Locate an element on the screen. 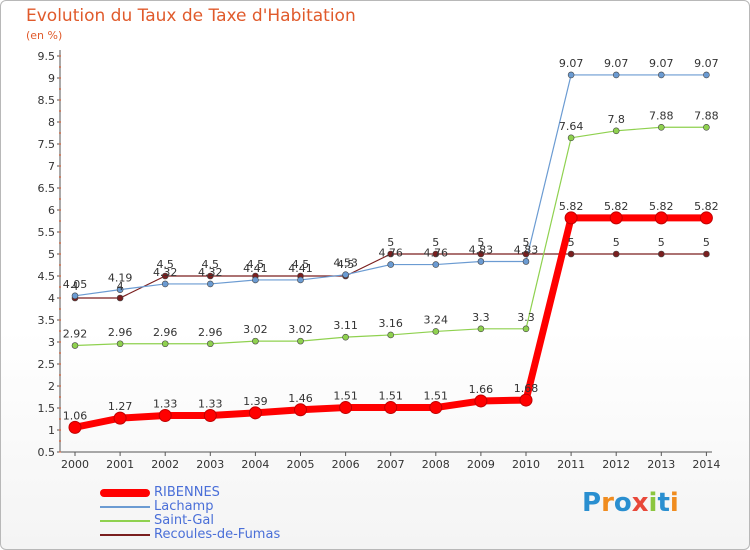 The width and height of the screenshot is (750, 550). y-tick-label: 0.5 is located at coordinates (47, 452).